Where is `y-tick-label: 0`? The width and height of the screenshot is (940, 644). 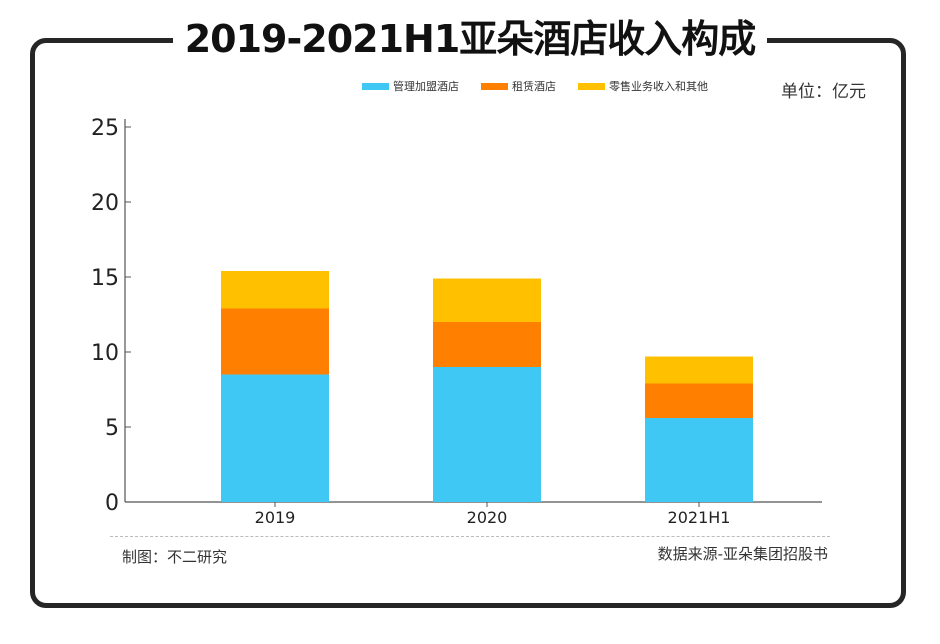 y-tick-label: 0 is located at coordinates (112, 503).